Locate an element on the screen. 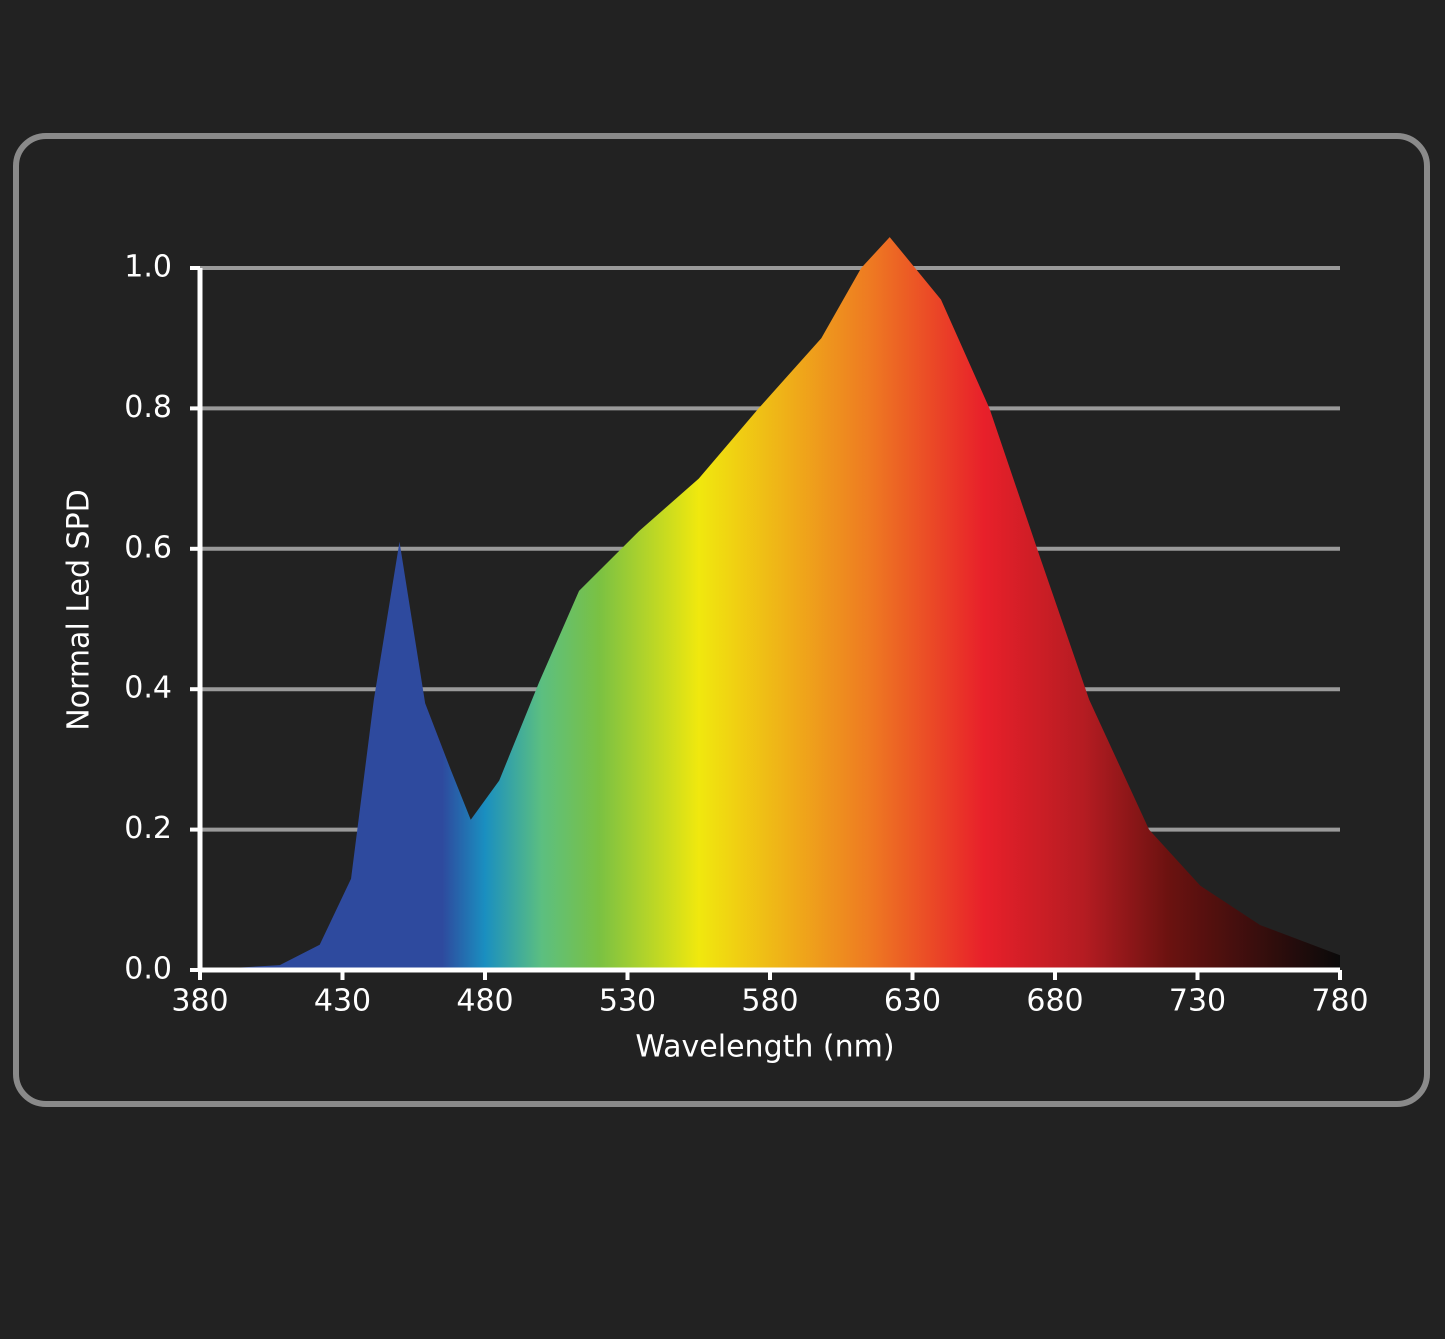 The width and height of the screenshot is (1445, 1339). x-tick-label: 530 is located at coordinates (627, 1001).